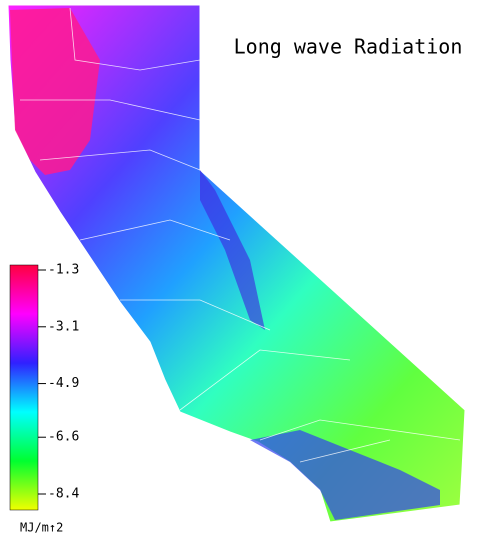  What do you see at coordinates (55, 91) in the screenshot?
I see `north-coast-patch` at bounding box center [55, 91].